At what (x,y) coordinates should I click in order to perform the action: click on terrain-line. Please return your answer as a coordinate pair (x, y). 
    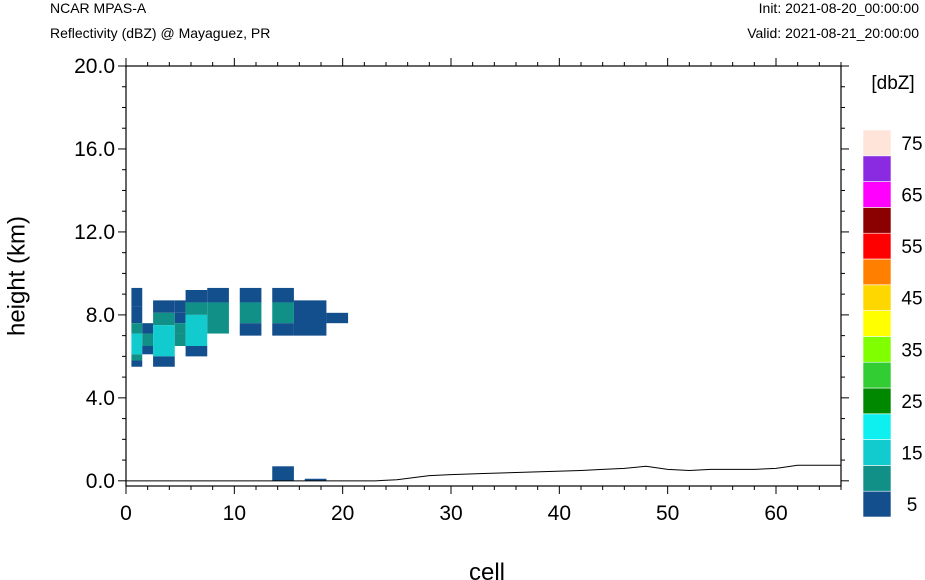
    Looking at the image, I should click on (483, 473).